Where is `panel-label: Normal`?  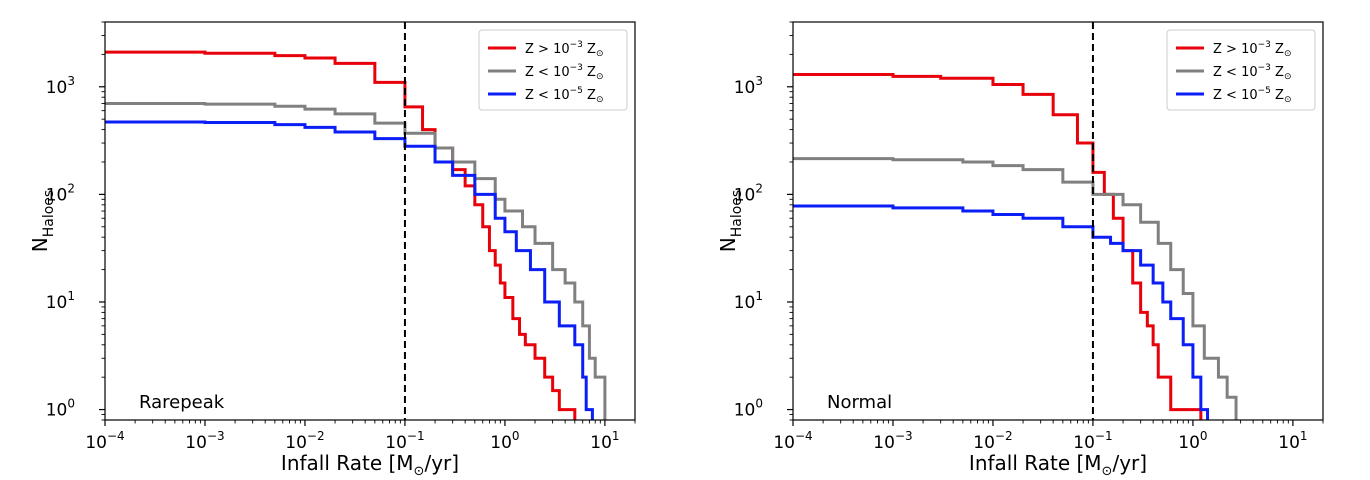
panel-label: Normal is located at coordinates (859, 402).